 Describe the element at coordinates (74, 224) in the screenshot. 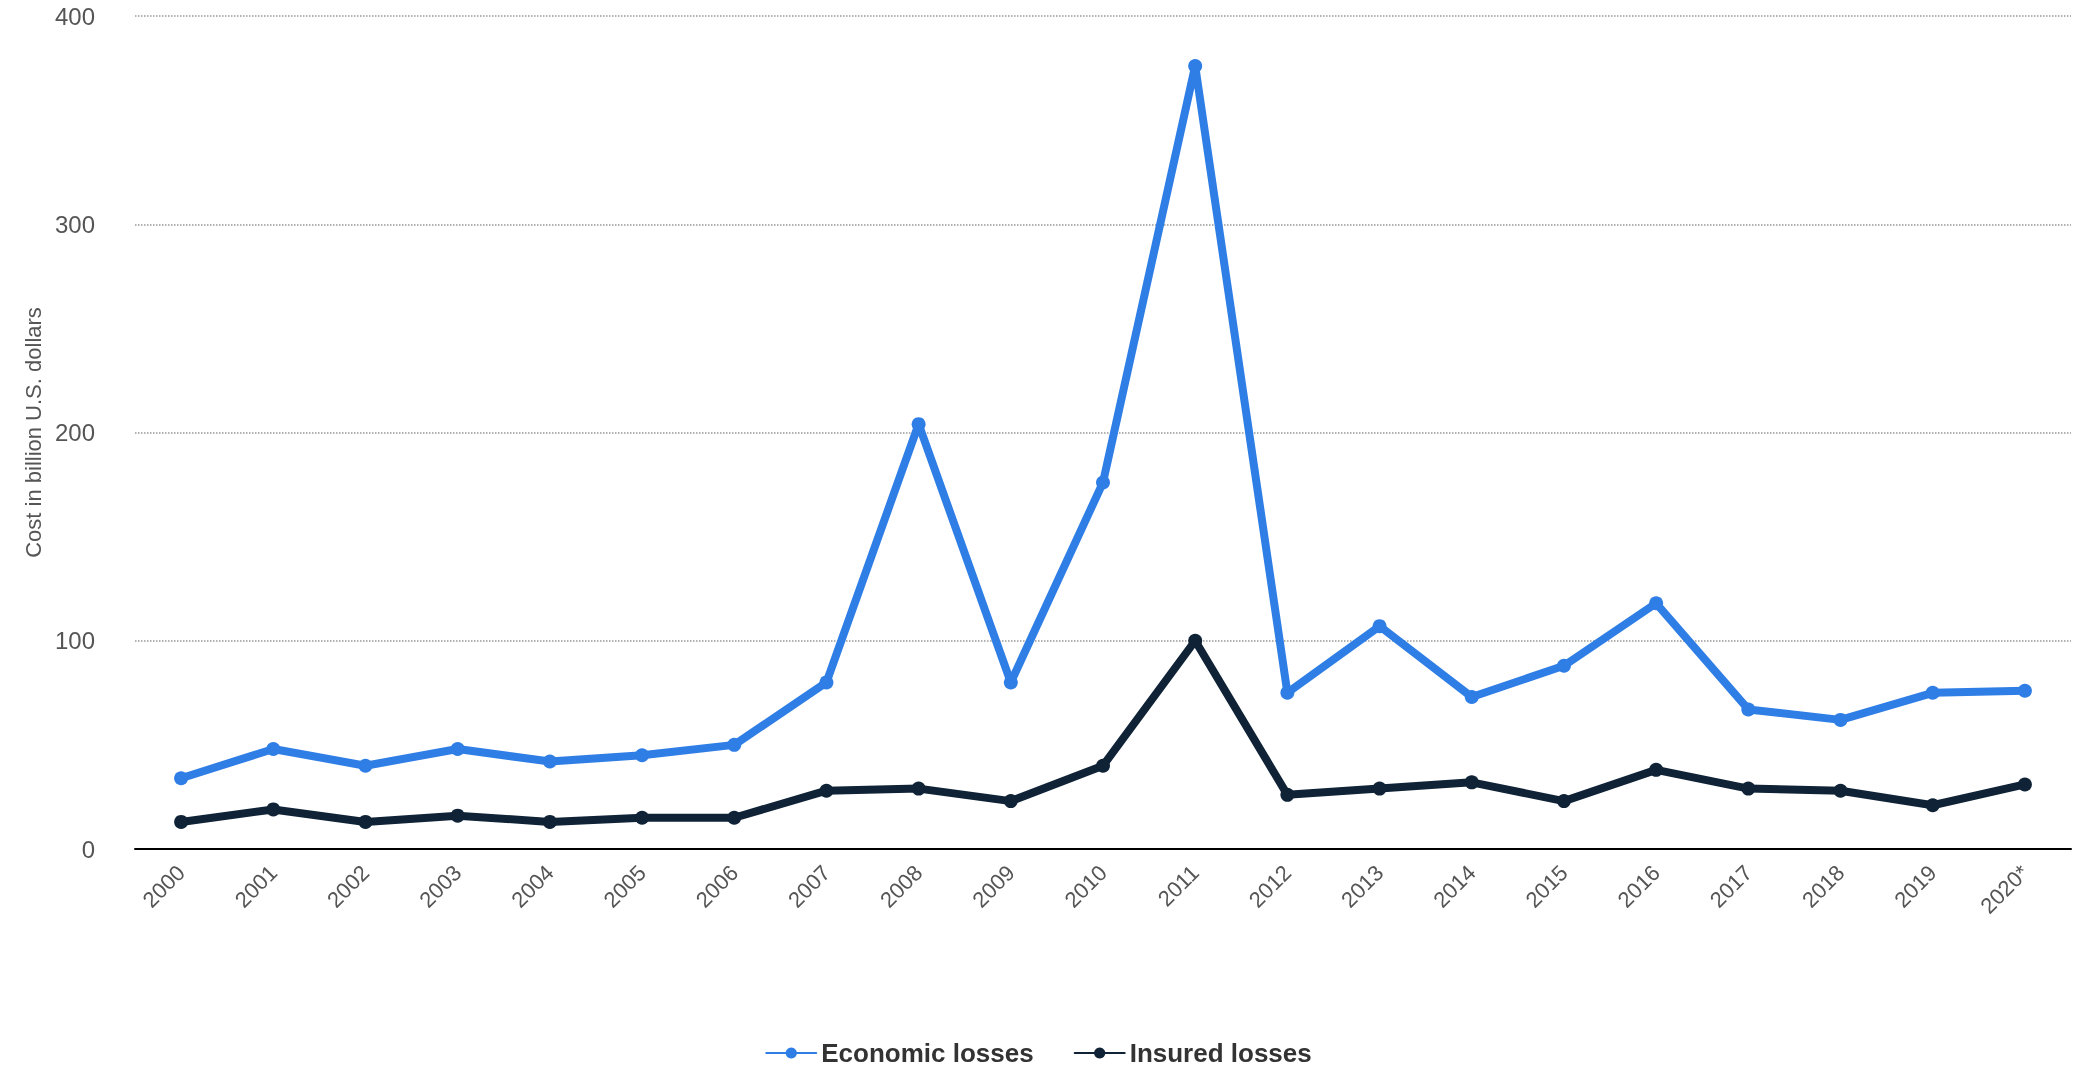

I see `y-tick-label: 300` at that location.